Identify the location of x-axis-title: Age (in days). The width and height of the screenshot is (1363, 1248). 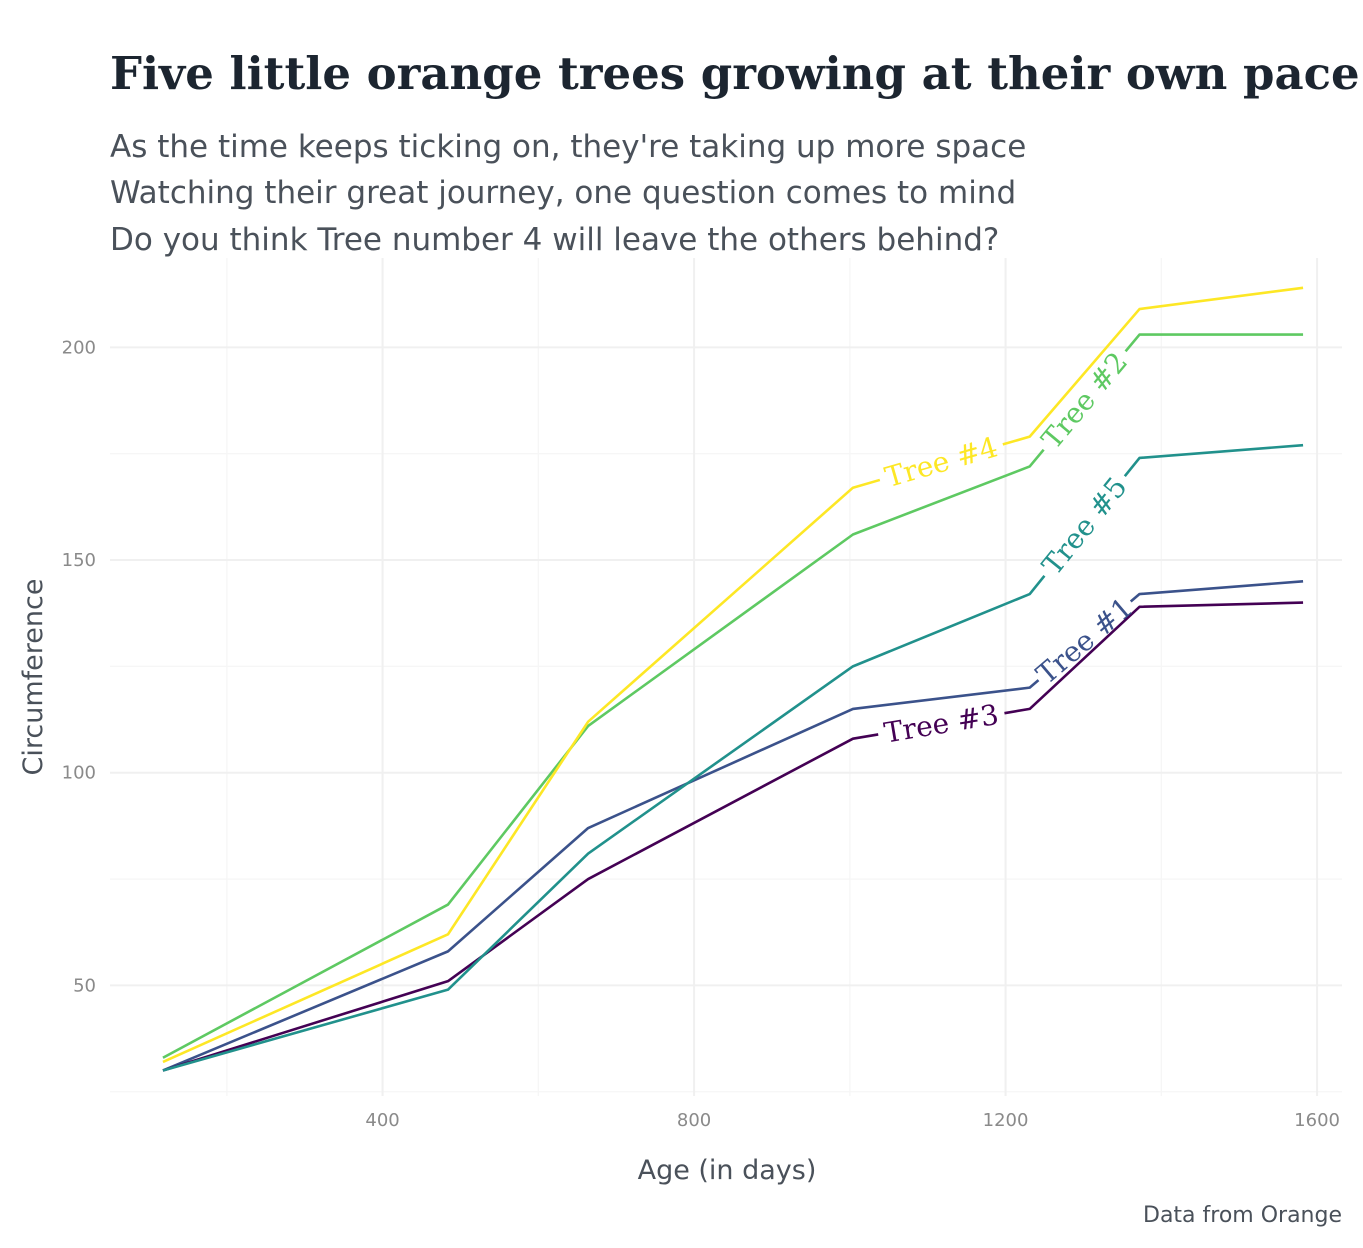
(727, 1170).